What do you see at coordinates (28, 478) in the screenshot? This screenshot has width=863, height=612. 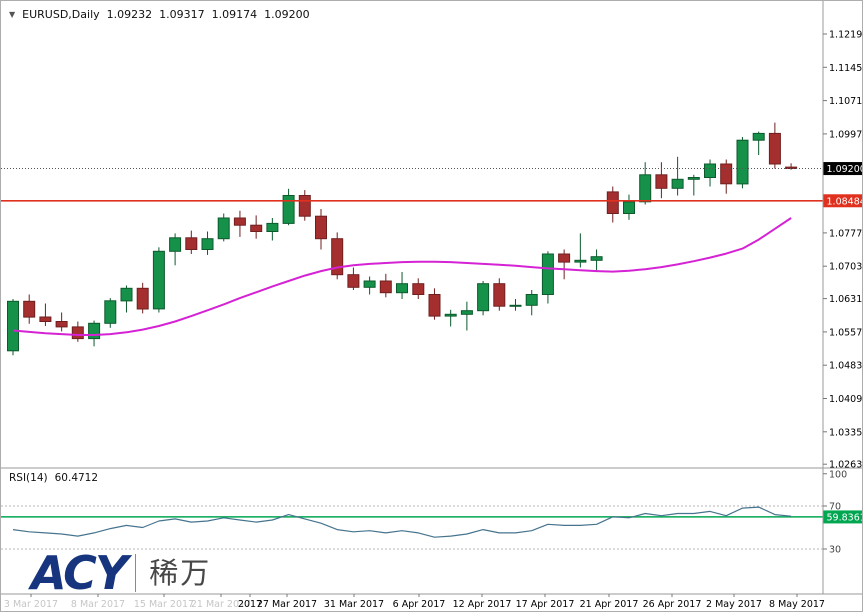 I see `rsi-indicator-label: RSI(14)` at bounding box center [28, 478].